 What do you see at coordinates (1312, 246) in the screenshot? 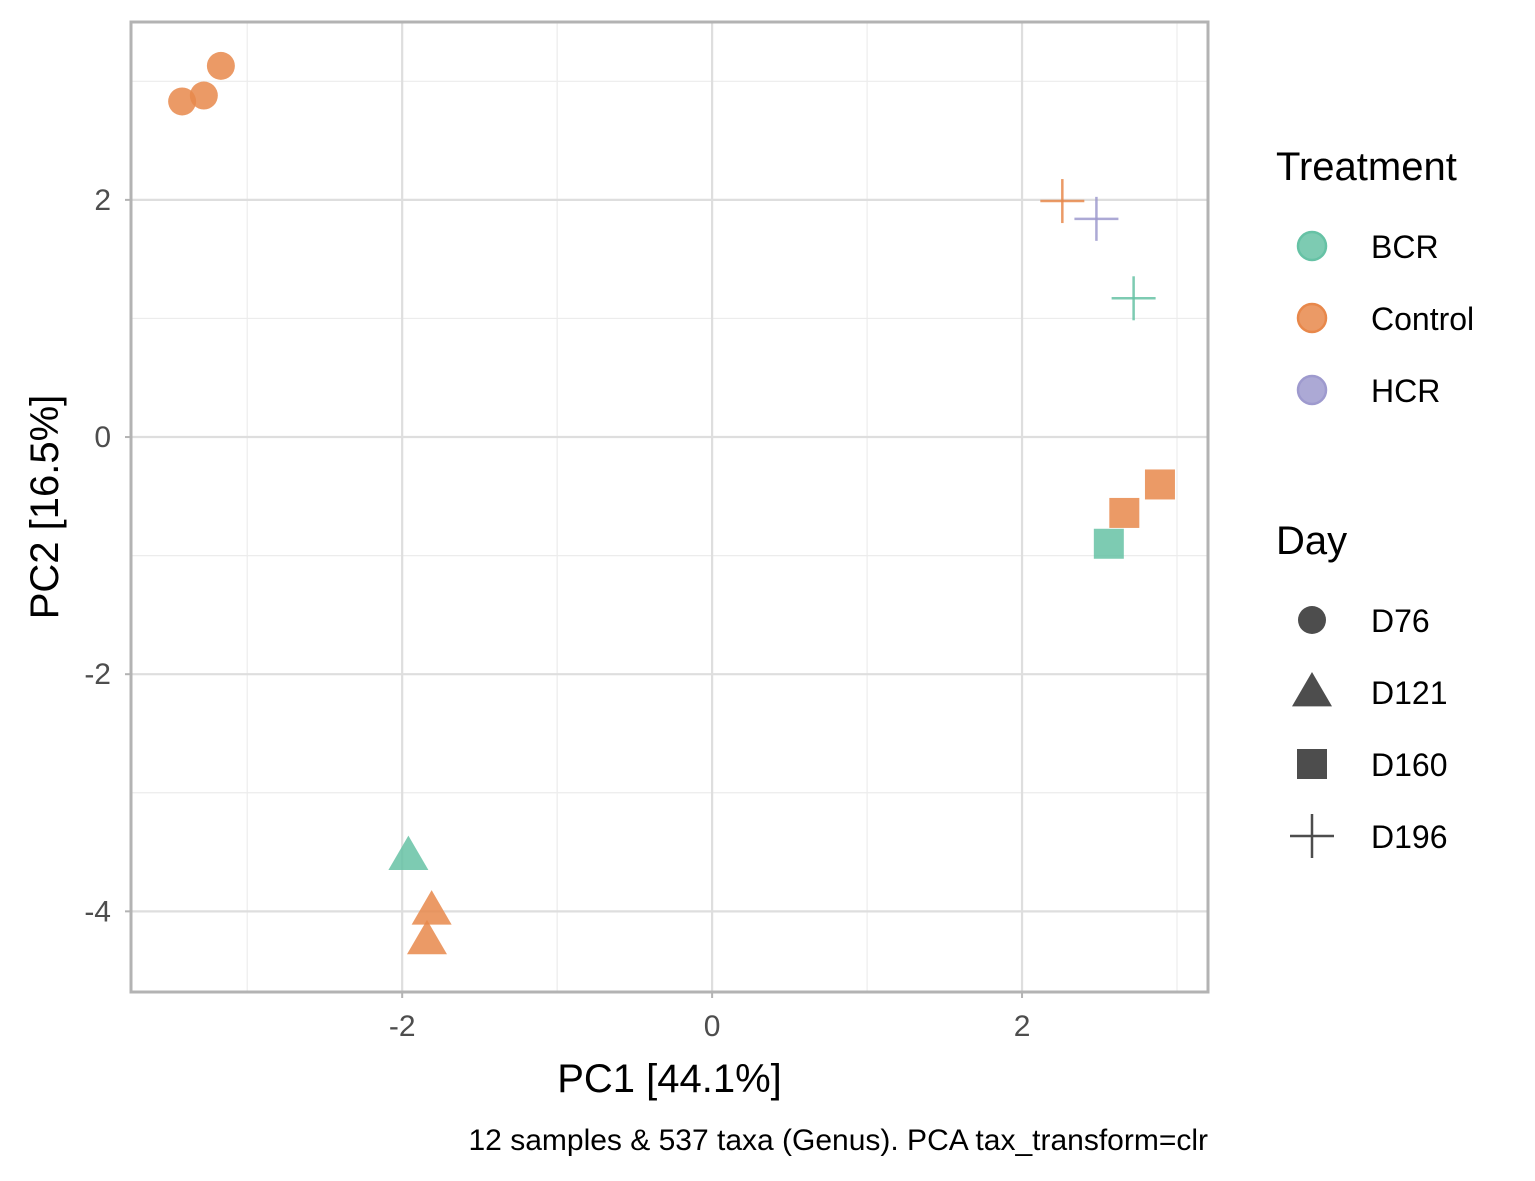
I see `legend-key-bcr` at bounding box center [1312, 246].